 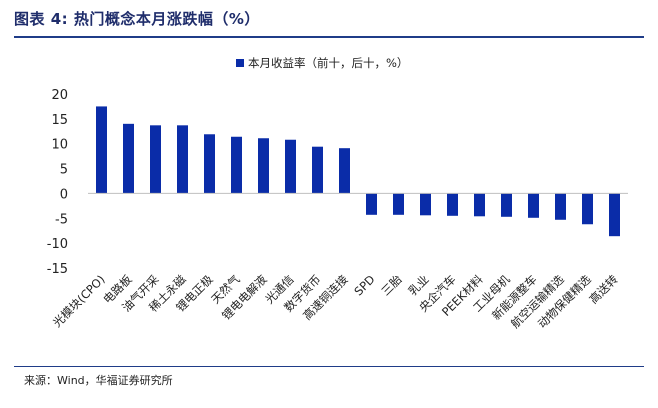 I want to click on legend: 本月收益率（前十，后十，%）, so click(x=322, y=63).